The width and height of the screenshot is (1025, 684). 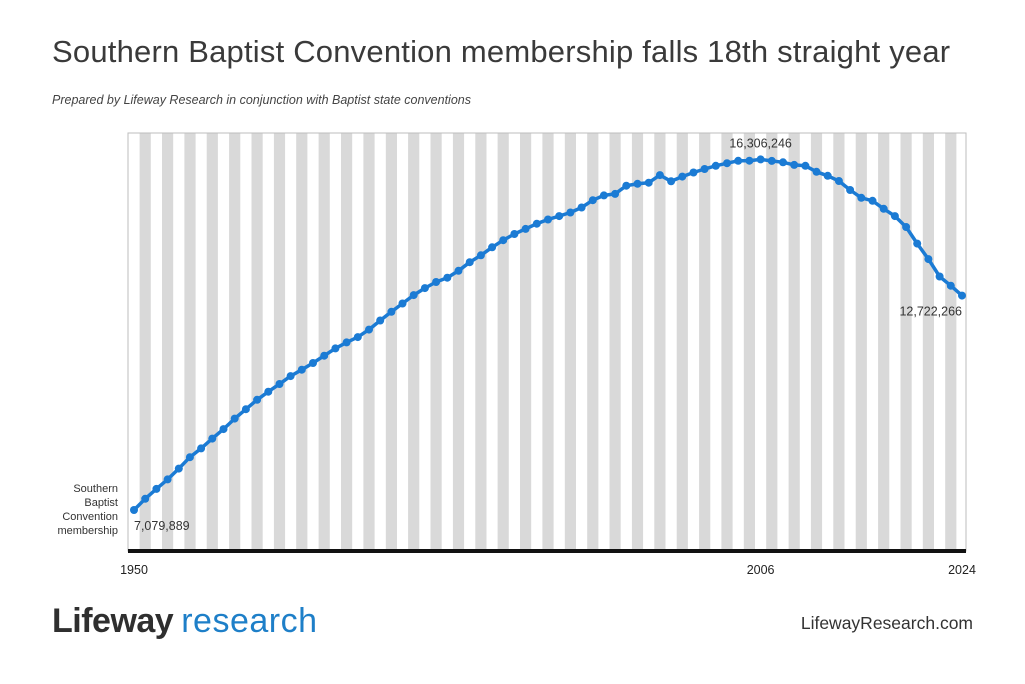 I want to click on x-tick-labels: 1950 2006 2024, so click(x=548, y=570).